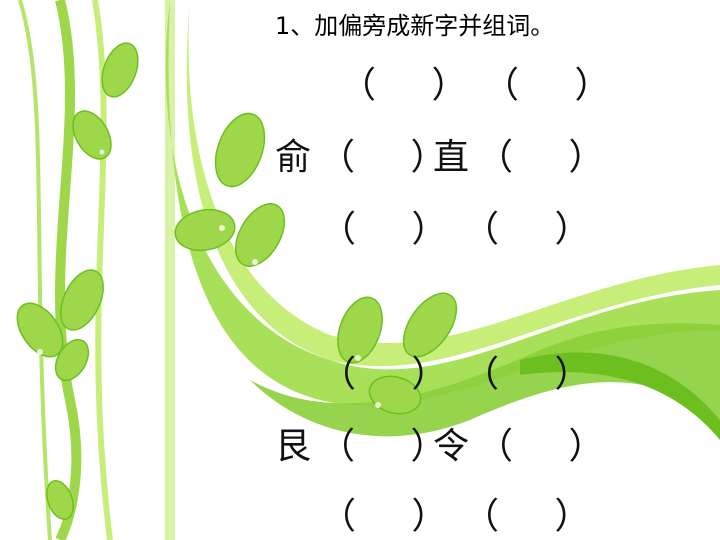  I want to click on base-char-row: 俞（ ）, so click(371, 158).